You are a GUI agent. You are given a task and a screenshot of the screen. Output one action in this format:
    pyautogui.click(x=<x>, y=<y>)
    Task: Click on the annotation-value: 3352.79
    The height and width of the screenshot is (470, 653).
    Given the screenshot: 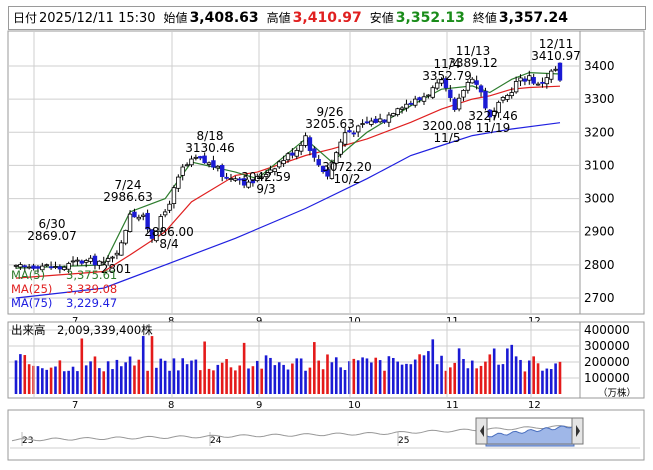 What is the action you would take?
    pyautogui.click(x=447, y=76)
    